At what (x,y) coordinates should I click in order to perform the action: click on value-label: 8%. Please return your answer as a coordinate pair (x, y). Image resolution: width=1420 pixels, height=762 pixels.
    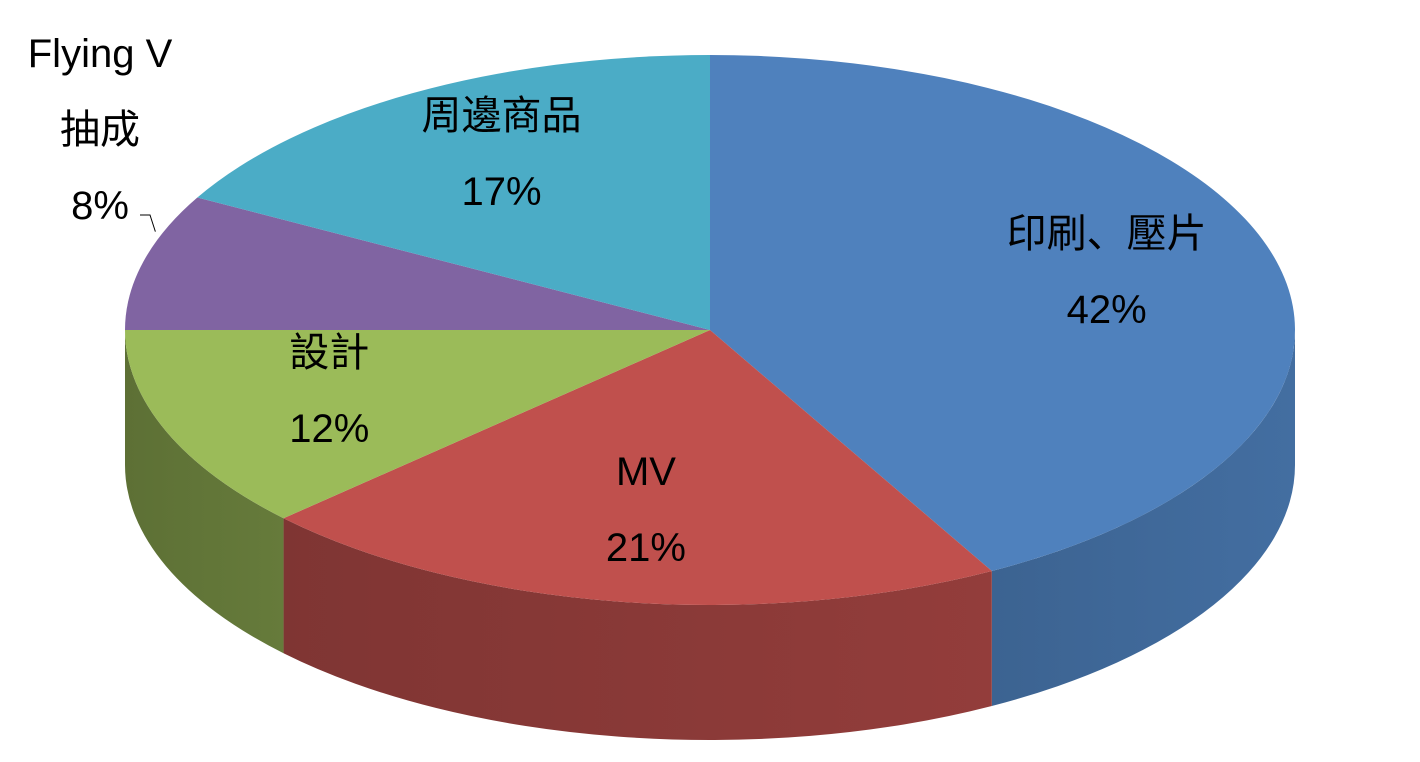
    Looking at the image, I should click on (100, 206).